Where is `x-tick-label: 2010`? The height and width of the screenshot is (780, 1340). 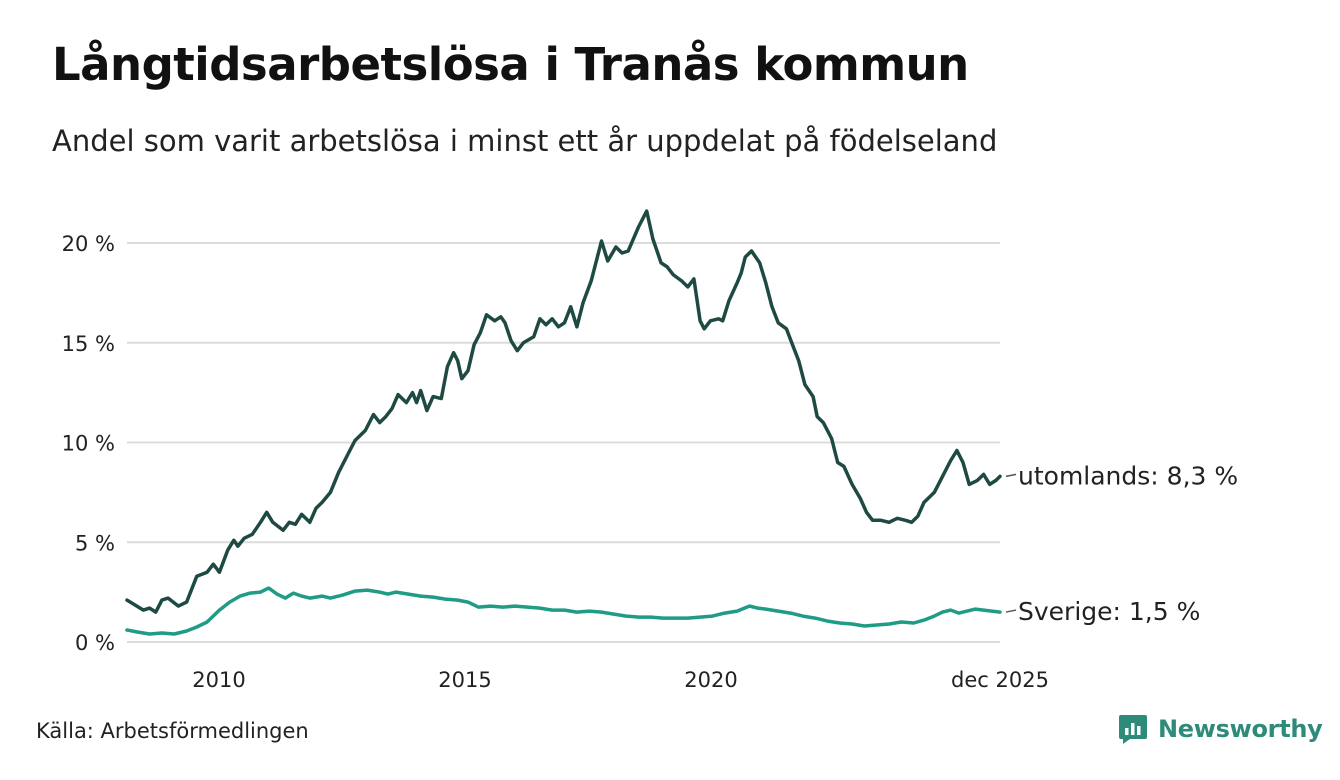
x-tick-label: 2010 is located at coordinates (218, 680).